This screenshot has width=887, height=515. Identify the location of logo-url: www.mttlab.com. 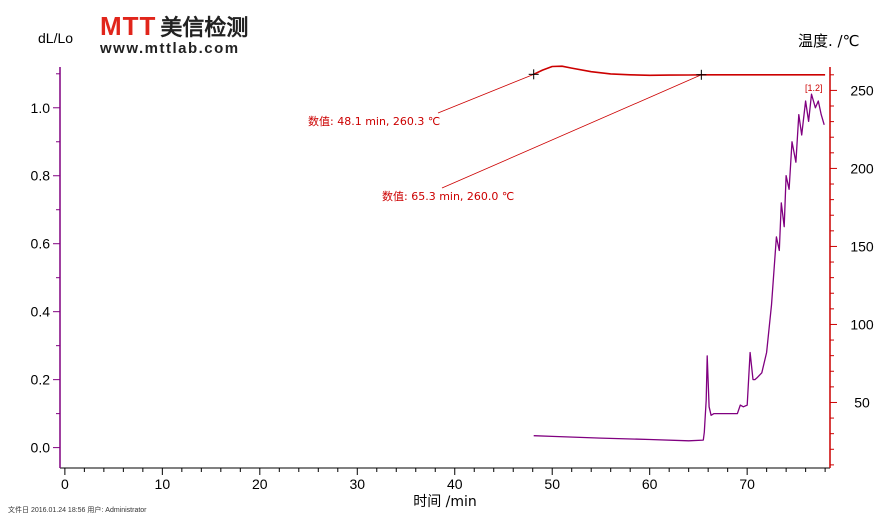
(170, 48).